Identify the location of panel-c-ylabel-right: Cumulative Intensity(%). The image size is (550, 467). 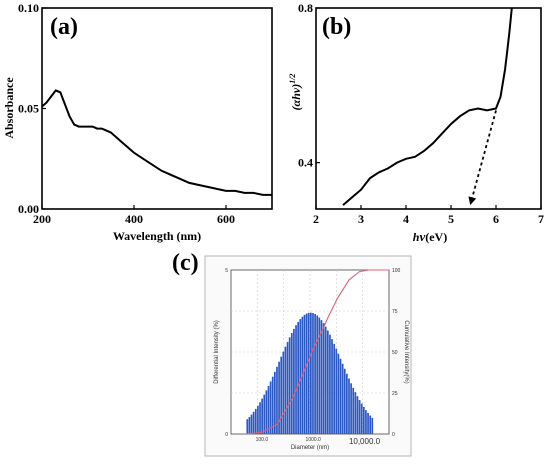
(406, 351).